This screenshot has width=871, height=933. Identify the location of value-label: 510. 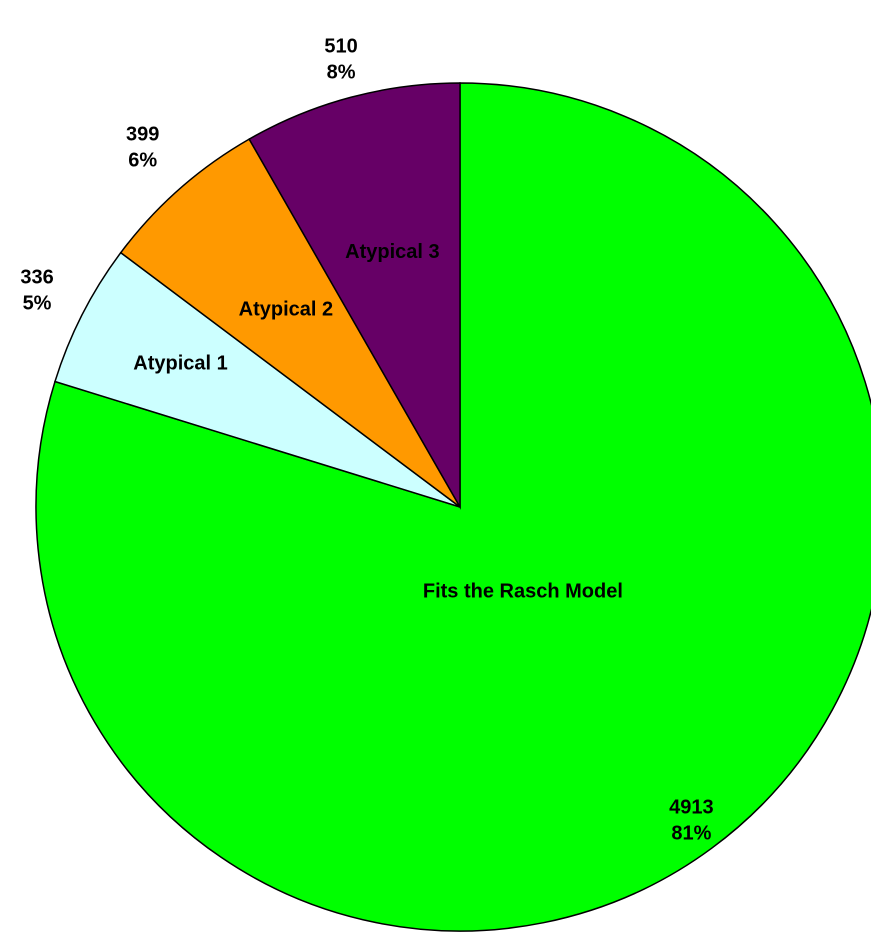
(340, 47).